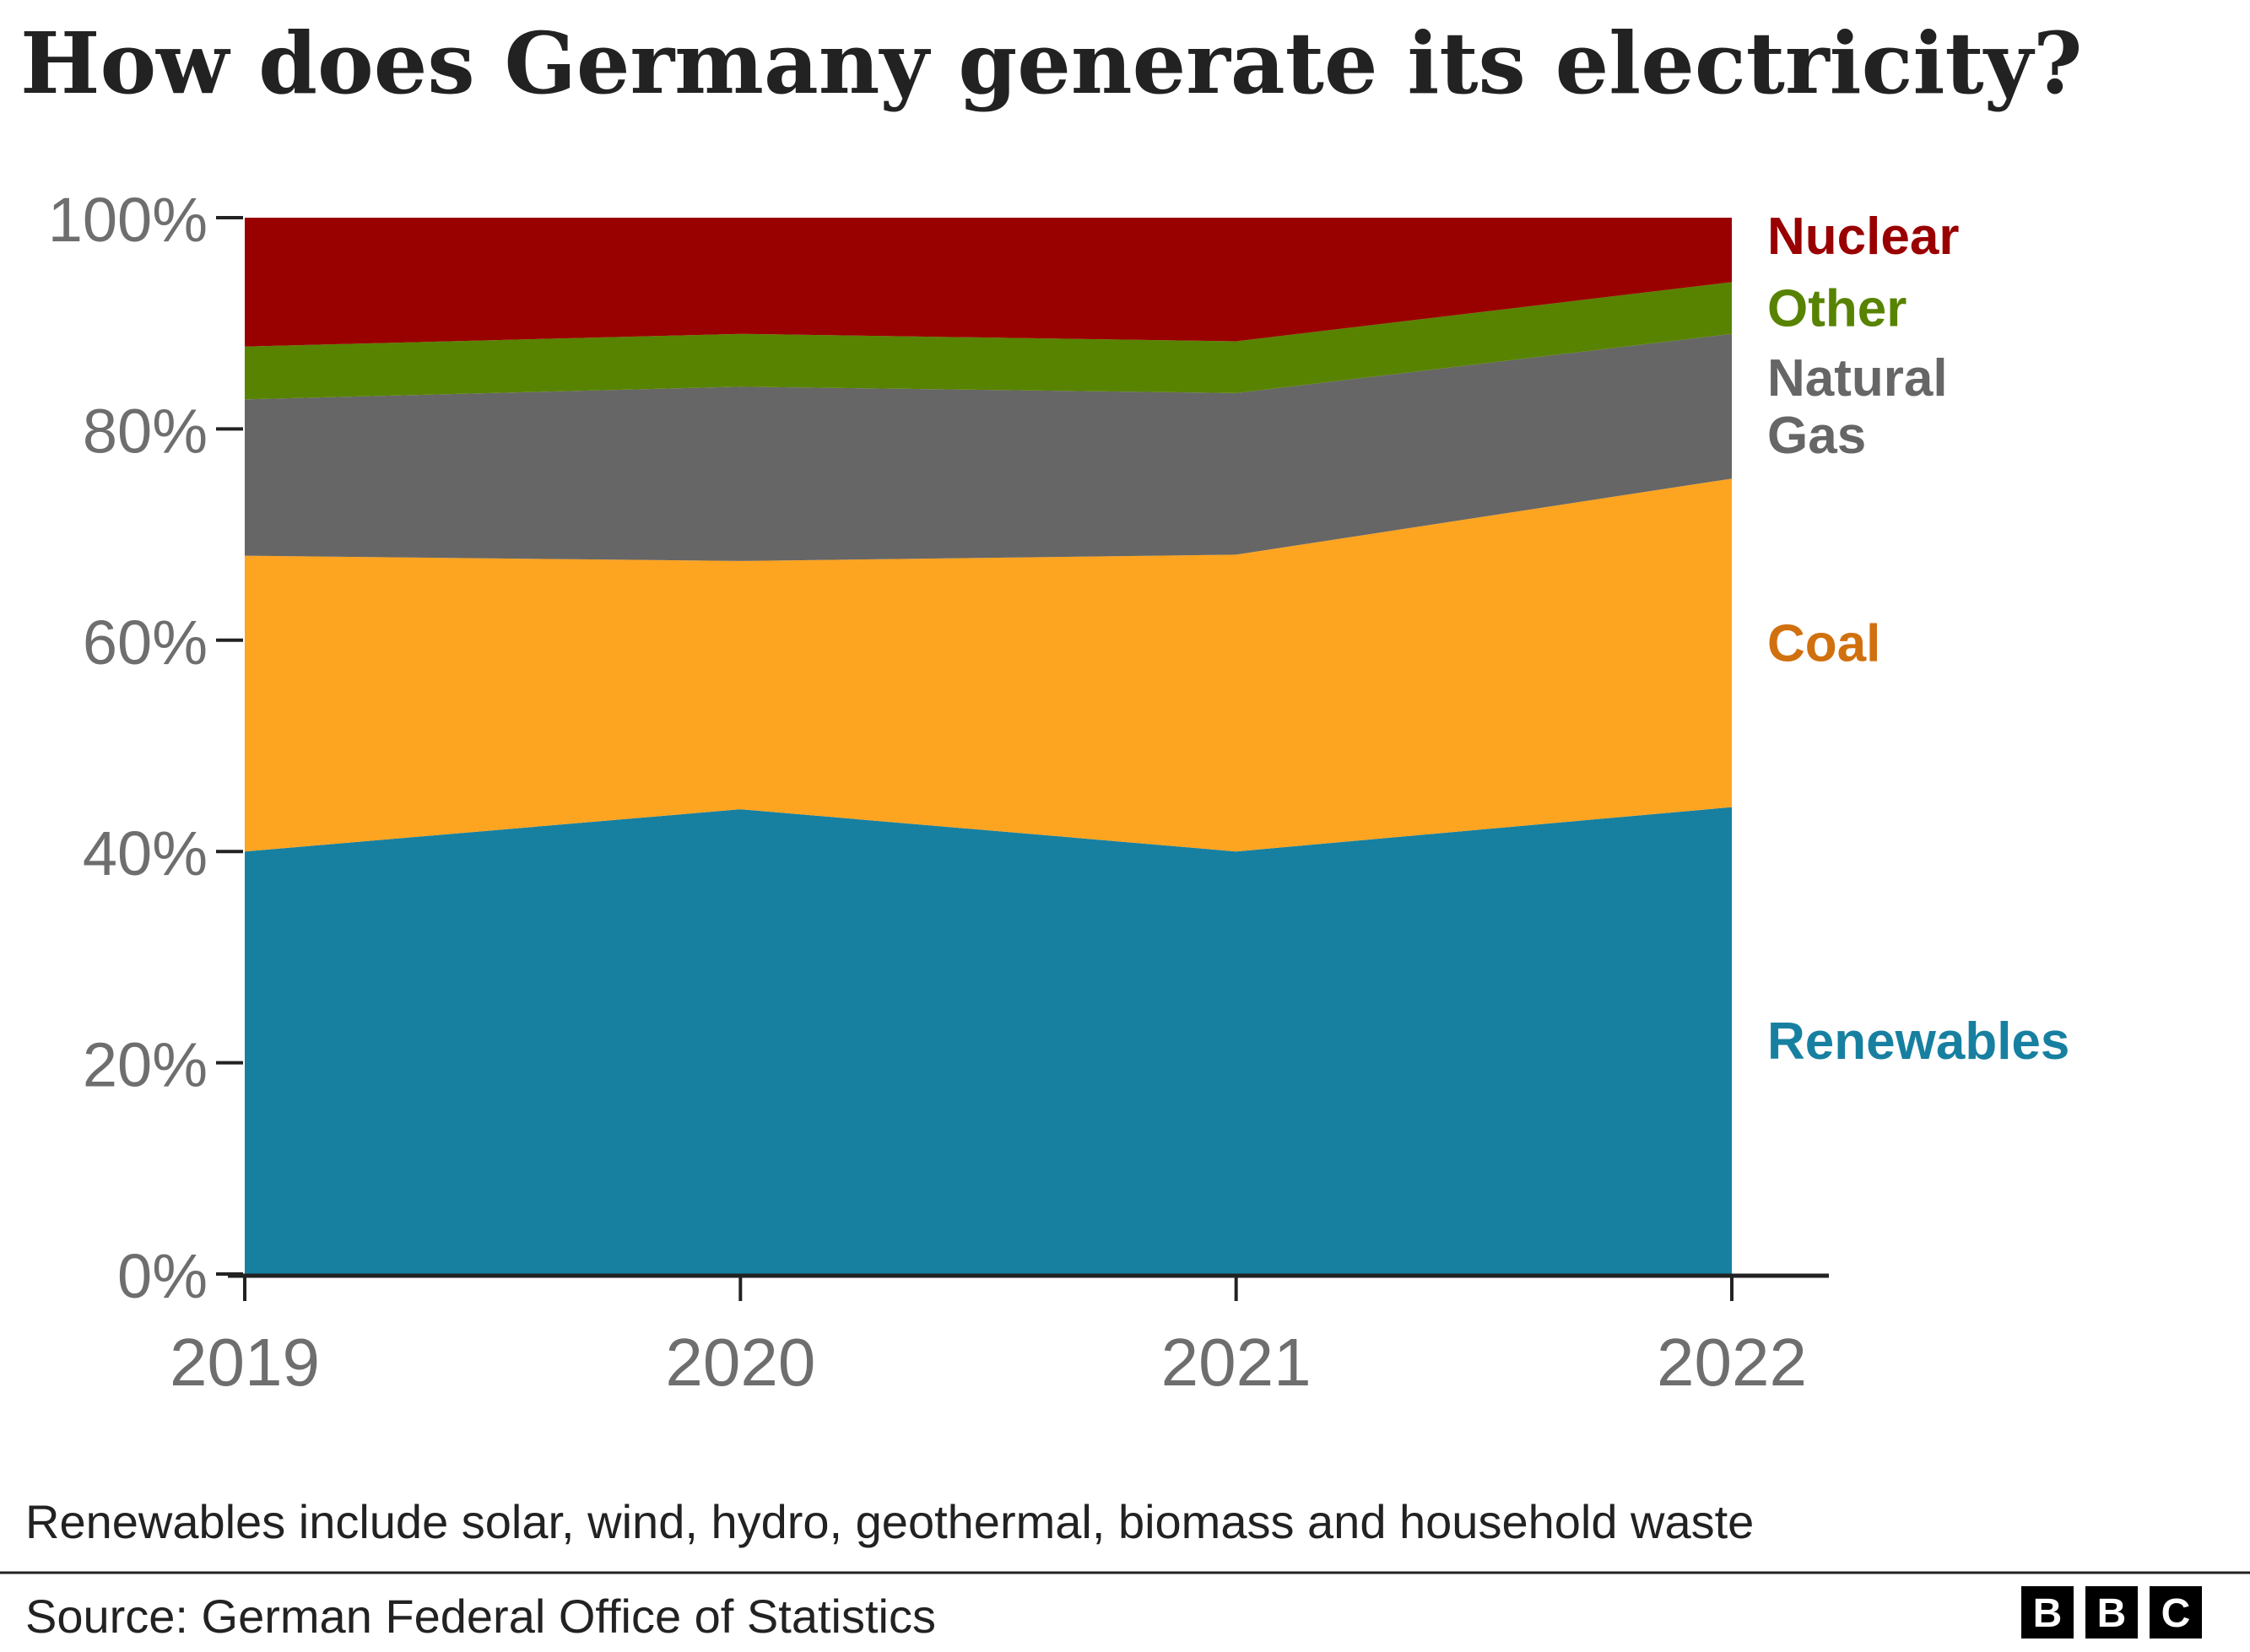 The width and height of the screenshot is (2250, 1652). I want to click on series-labels: Renewables Coal Natural Gas Other Nuclear, so click(1918, 639).